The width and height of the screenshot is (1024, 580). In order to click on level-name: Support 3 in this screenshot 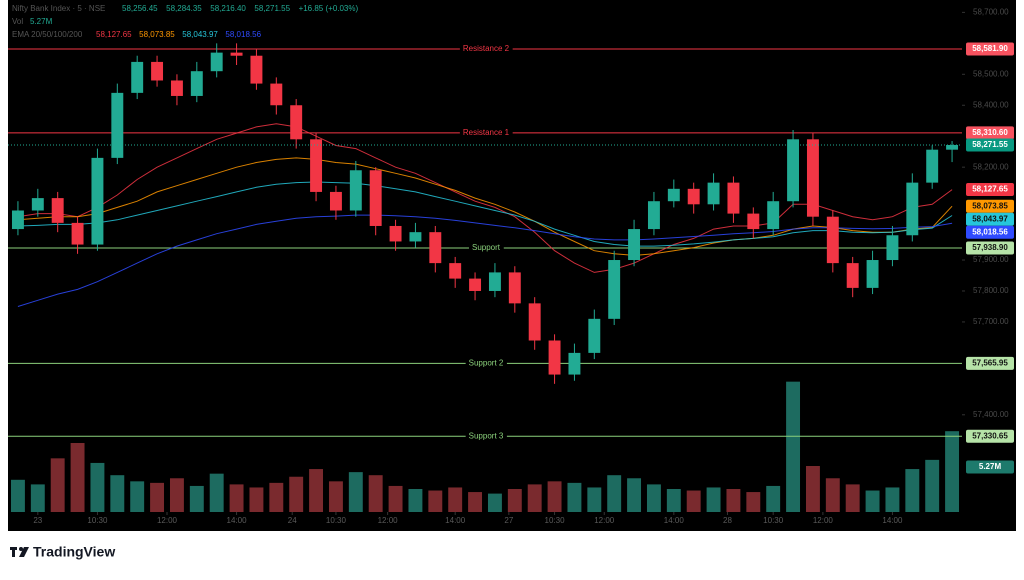, I will do `click(486, 435)`.